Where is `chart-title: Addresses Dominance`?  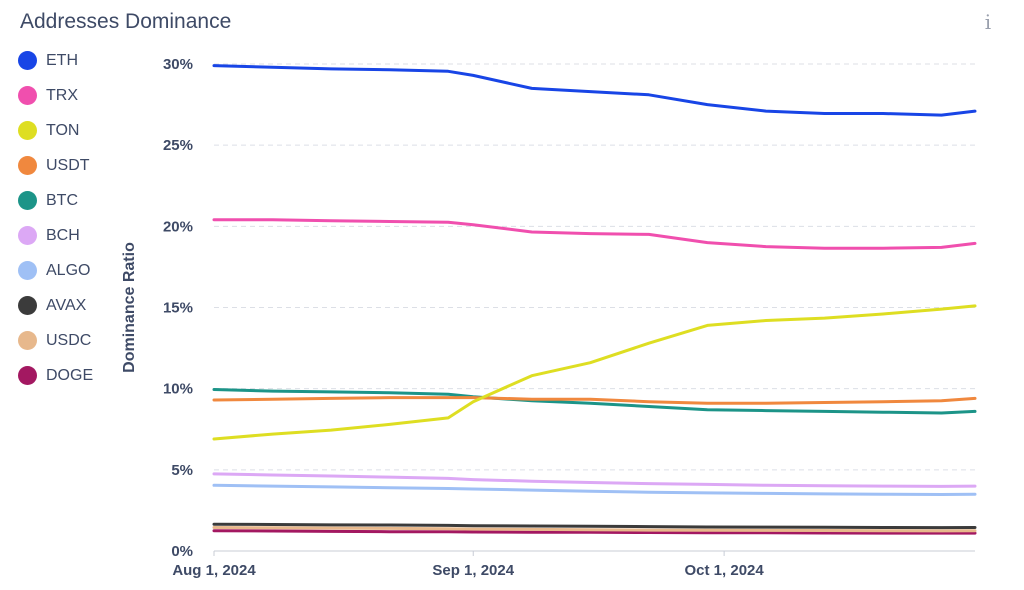 chart-title: Addresses Dominance is located at coordinates (126, 21).